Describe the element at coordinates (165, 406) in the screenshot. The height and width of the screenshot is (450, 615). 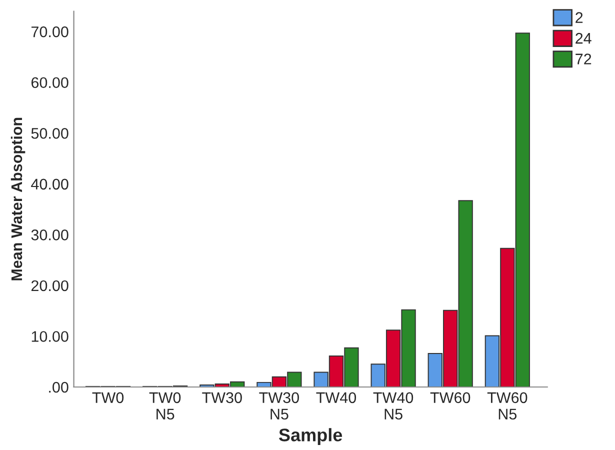
I see `x-tick-label: TW0 N5` at that location.